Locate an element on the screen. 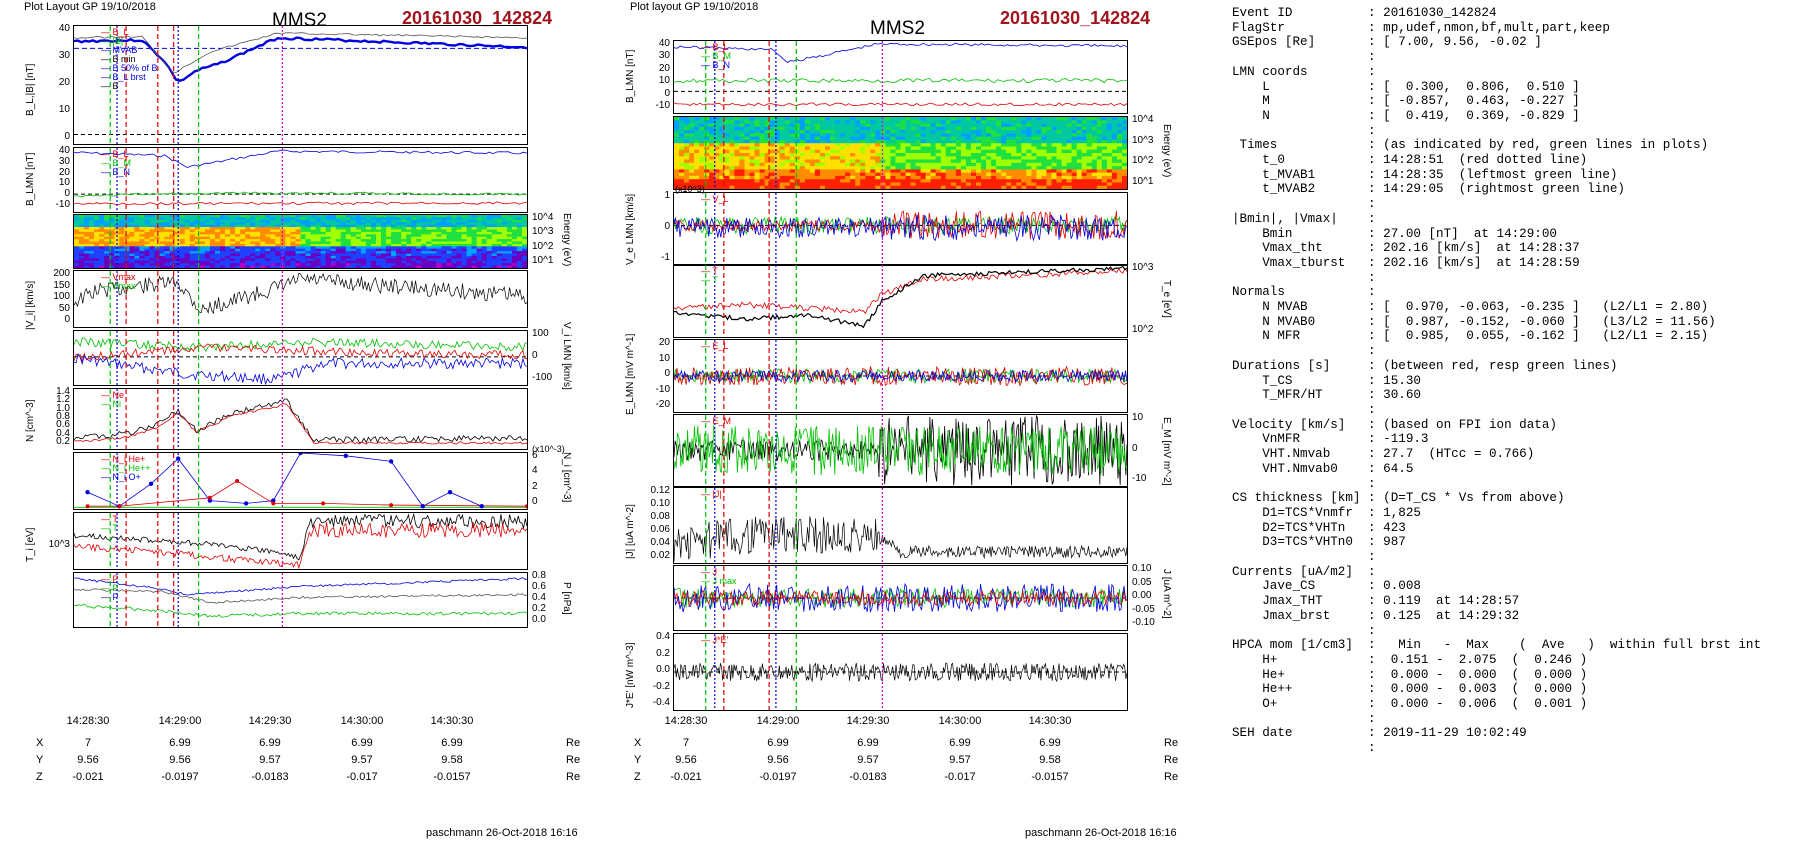 This screenshot has height=841, width=1804. oplus-point is located at coordinates (273, 500).